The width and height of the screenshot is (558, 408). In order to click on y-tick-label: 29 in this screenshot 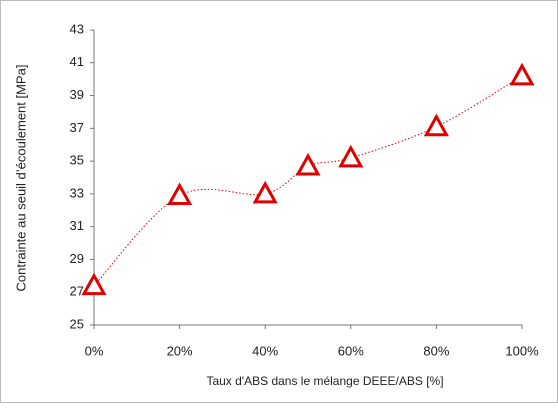, I will do `click(77, 258)`.